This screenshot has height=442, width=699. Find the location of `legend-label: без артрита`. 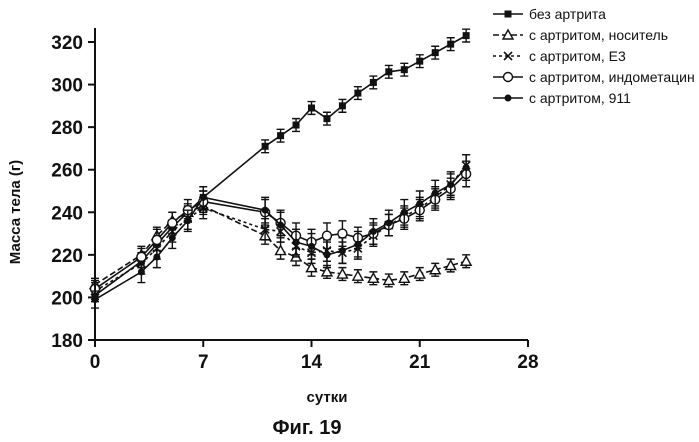

legend-label: без артрита is located at coordinates (567, 14).